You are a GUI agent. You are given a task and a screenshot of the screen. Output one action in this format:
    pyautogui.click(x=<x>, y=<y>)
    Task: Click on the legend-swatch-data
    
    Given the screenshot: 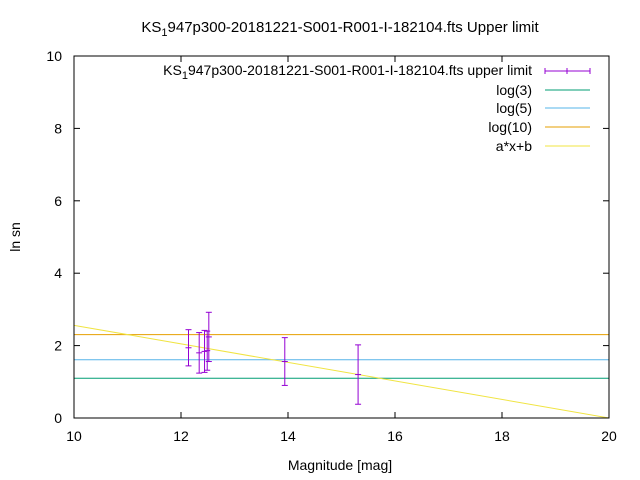 What is the action you would take?
    pyautogui.click(x=567, y=71)
    